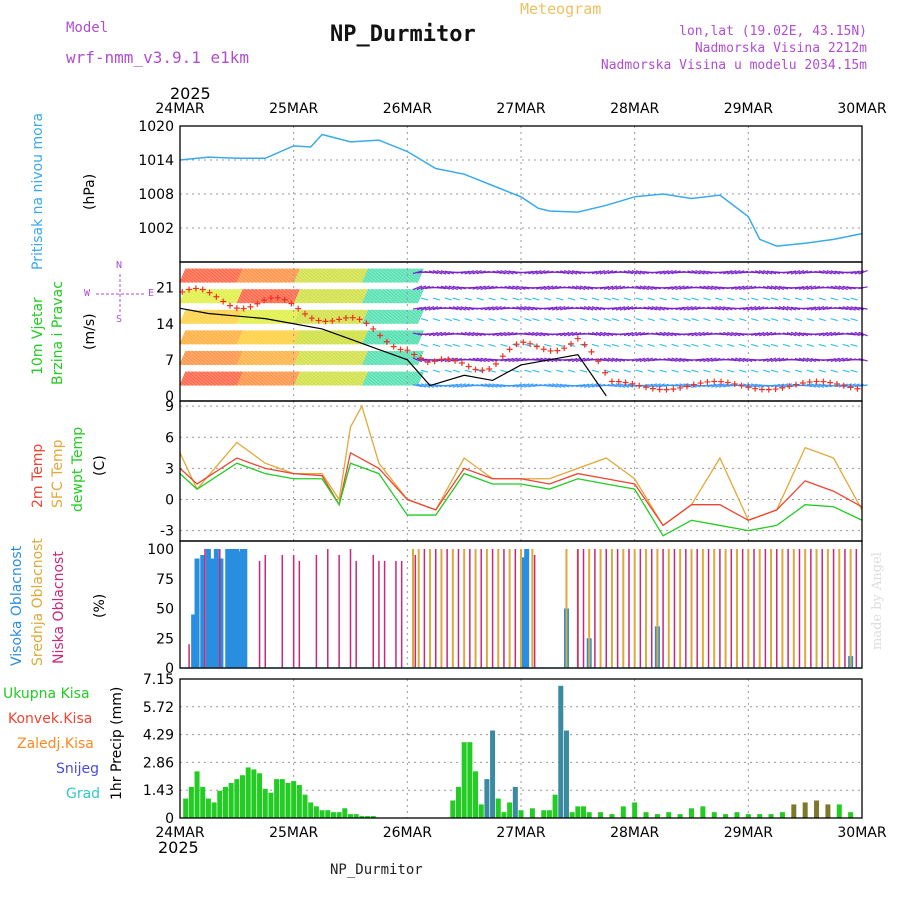  I want to click on pressure-line, so click(521, 190).